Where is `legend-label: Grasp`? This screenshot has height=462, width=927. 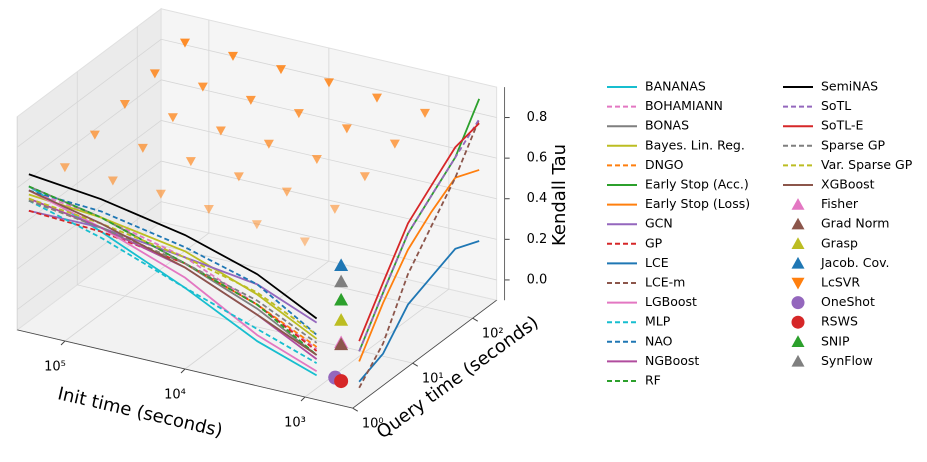
legend-label: Grasp is located at coordinates (839, 242).